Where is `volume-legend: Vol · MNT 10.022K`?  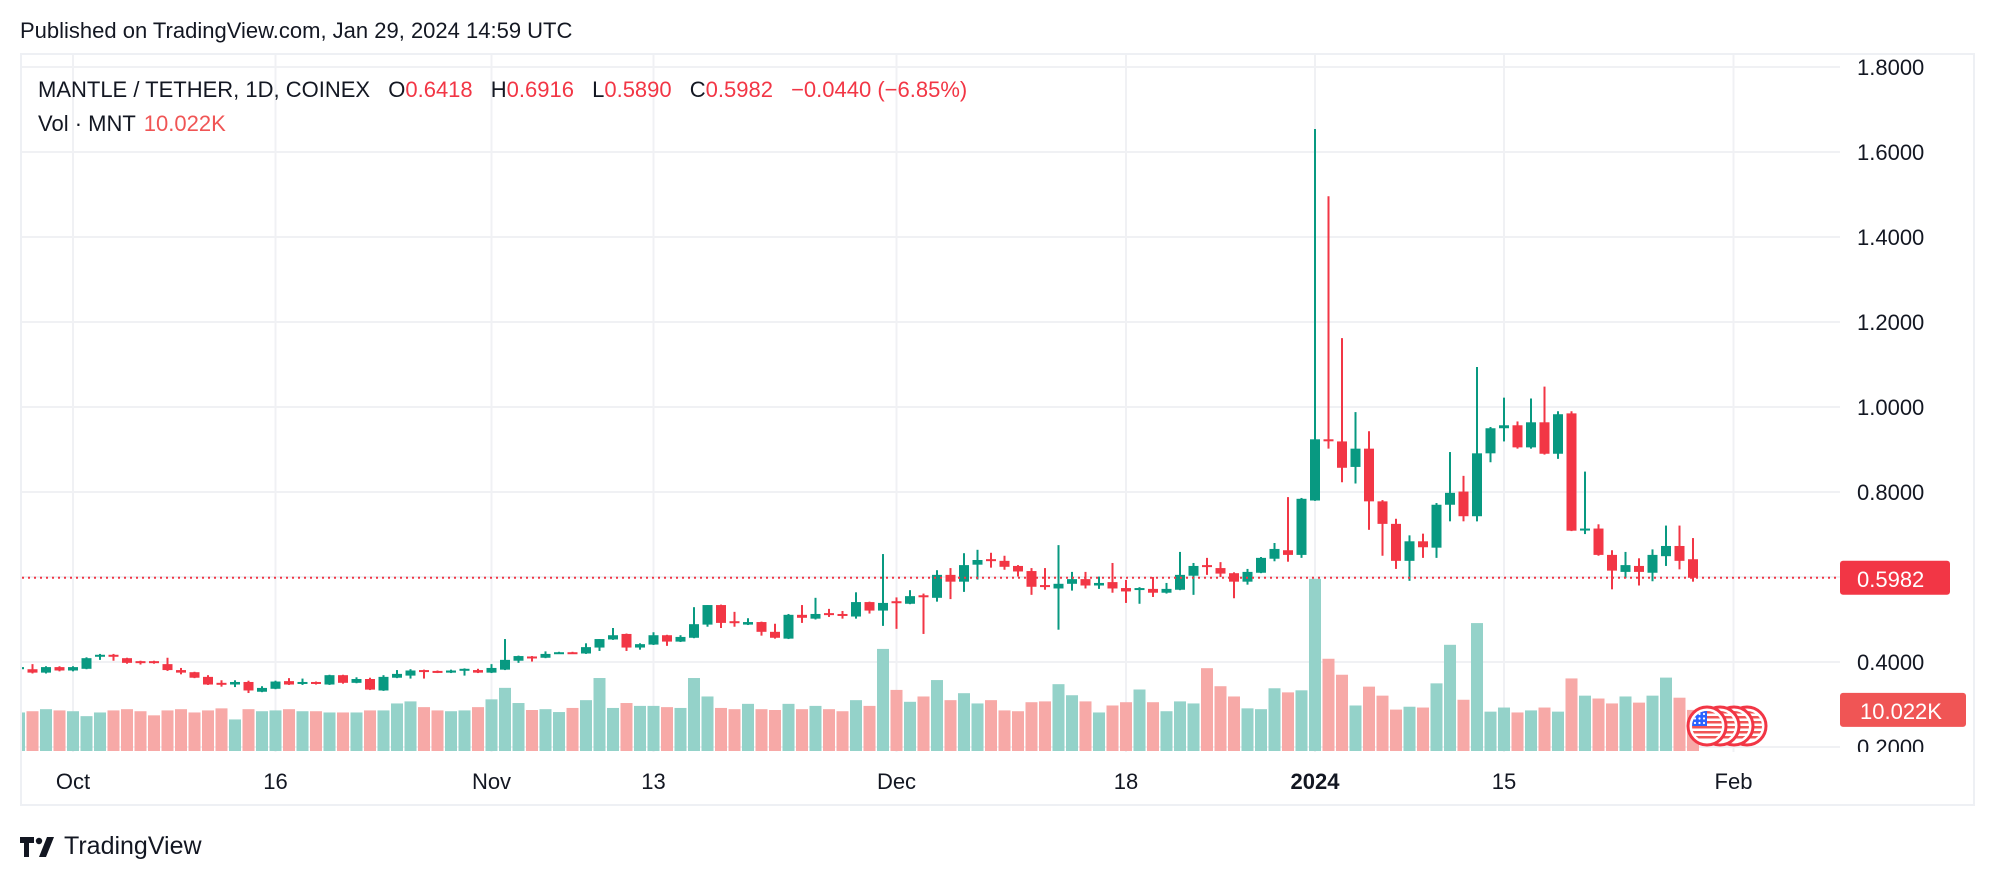
volume-legend: Vol · MNT 10.022K is located at coordinates (132, 124).